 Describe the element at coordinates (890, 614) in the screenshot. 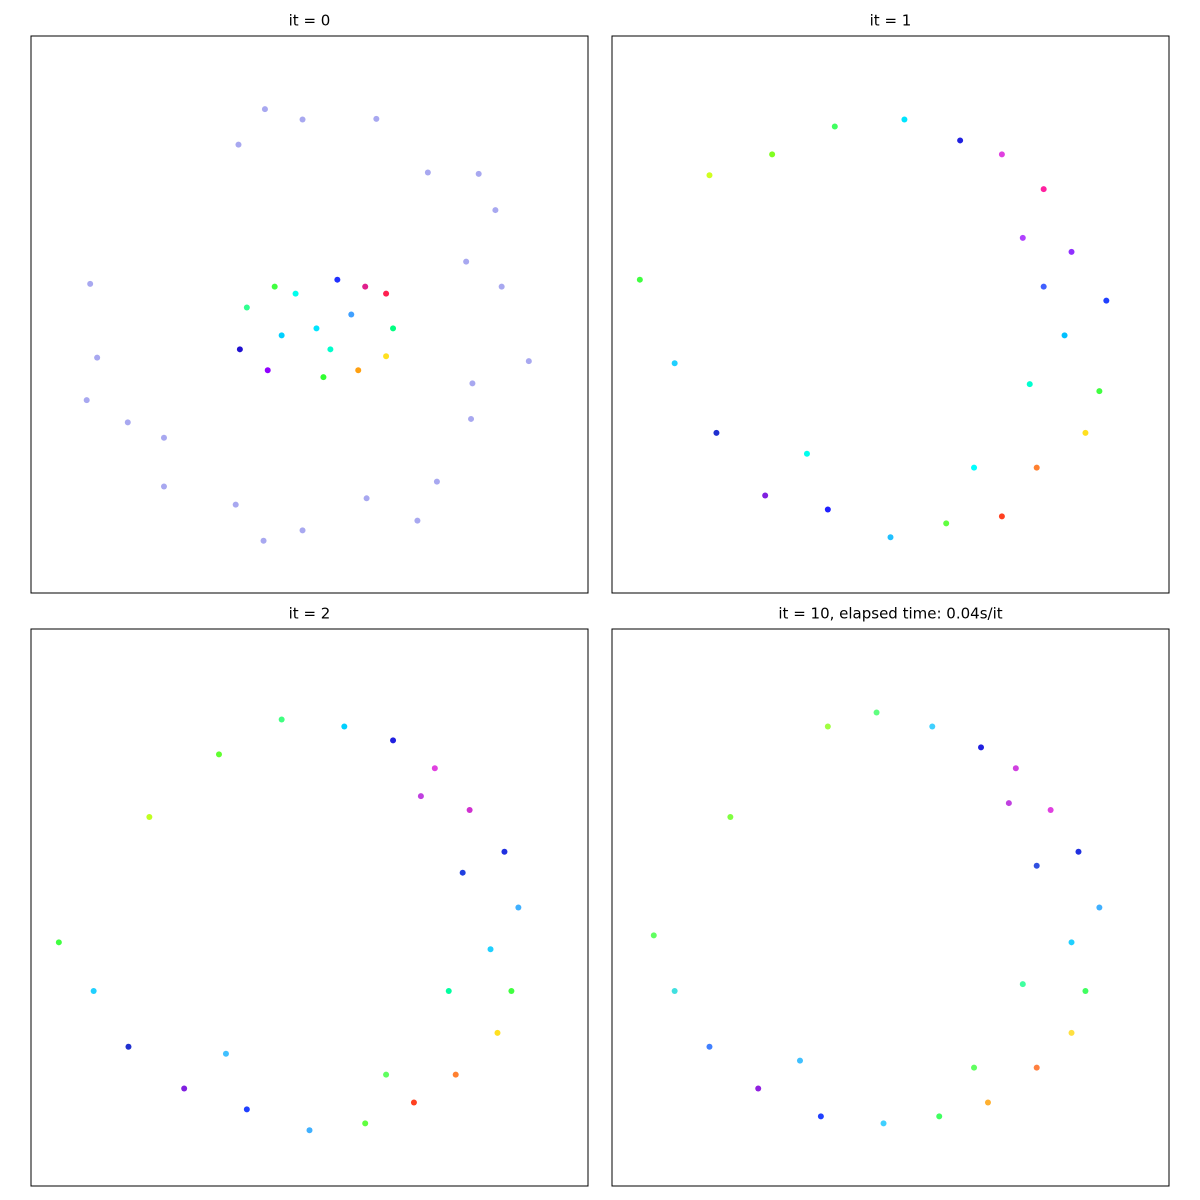

I see `subplot-title: it = 10, elapsed time: 0.04s/it` at that location.